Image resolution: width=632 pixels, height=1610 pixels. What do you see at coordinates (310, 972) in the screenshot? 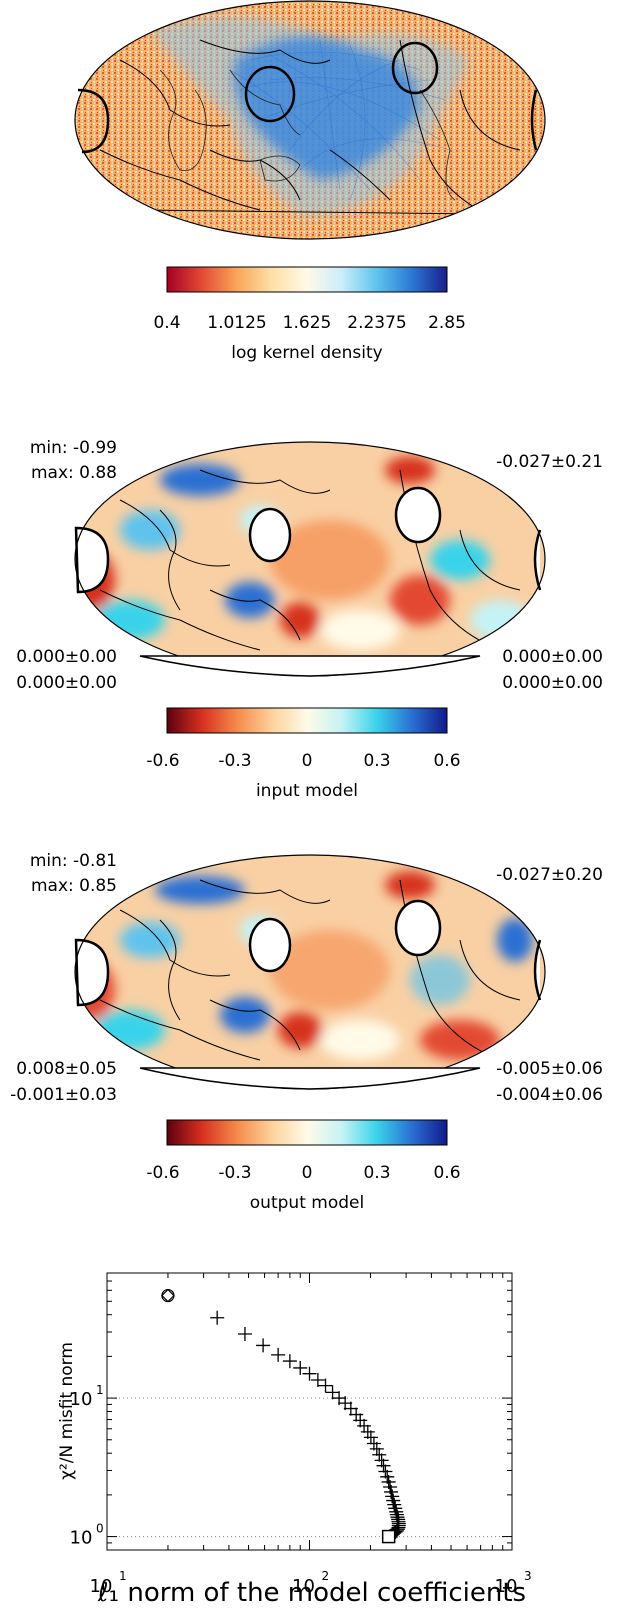
I see `output-model-map` at bounding box center [310, 972].